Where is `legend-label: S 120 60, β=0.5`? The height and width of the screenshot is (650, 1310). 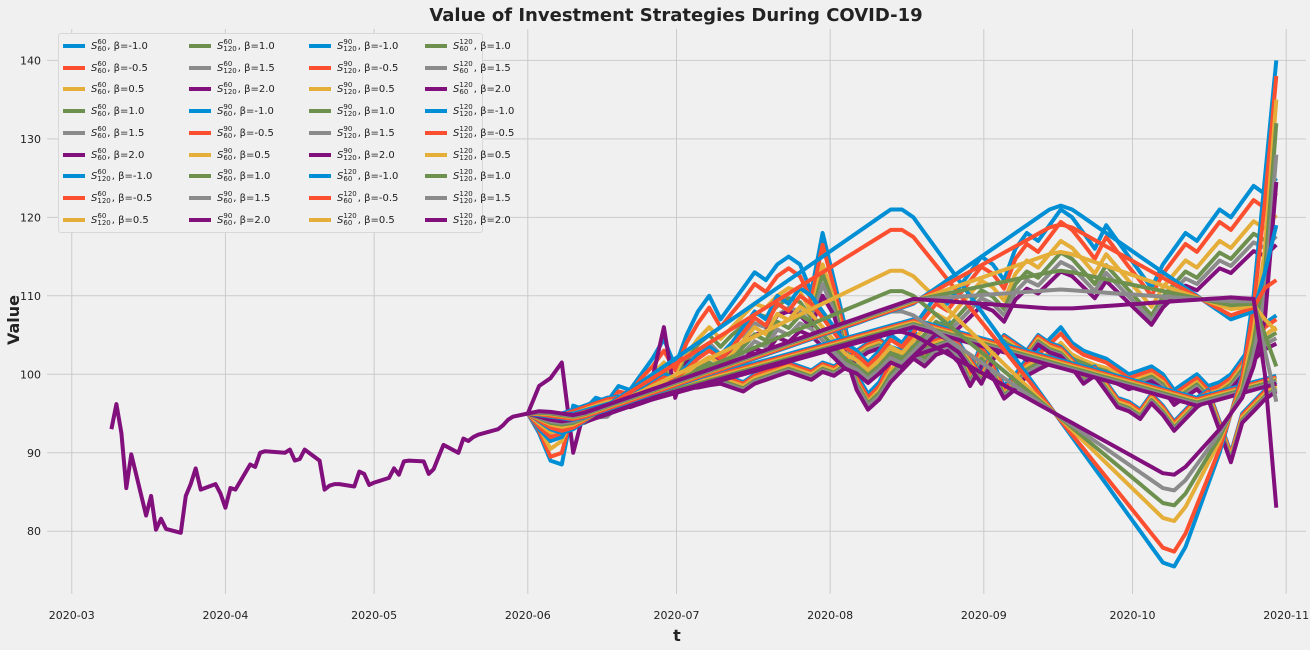 legend-label: S 120 60, β=0.5 is located at coordinates (366, 219).